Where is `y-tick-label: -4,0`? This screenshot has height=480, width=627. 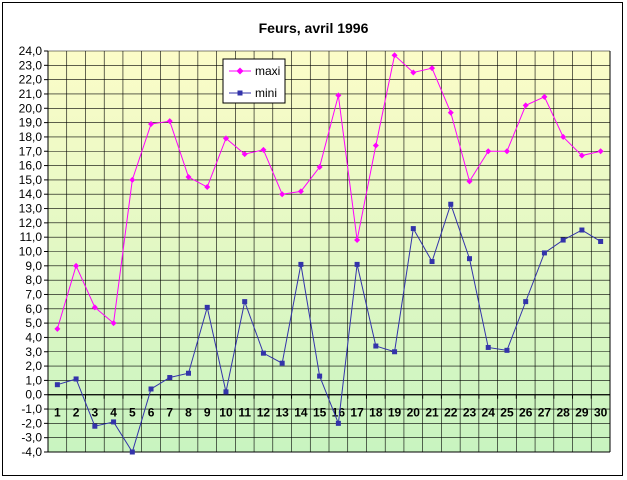 y-tick-label: -4,0 is located at coordinates (31, 452).